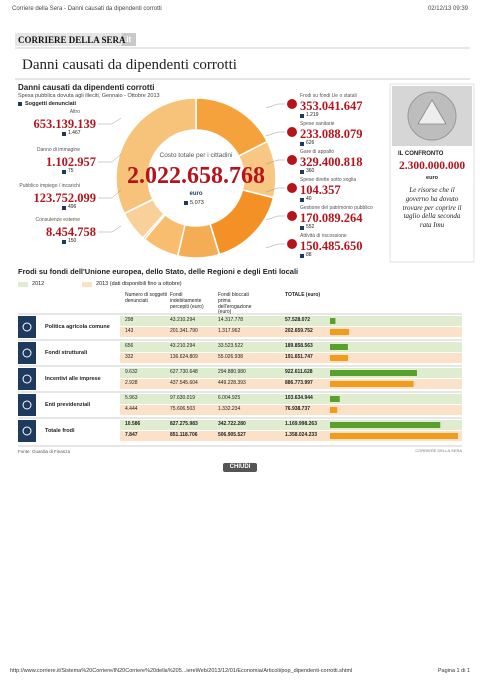  I want to click on cell: 922.611.628, so click(299, 372).